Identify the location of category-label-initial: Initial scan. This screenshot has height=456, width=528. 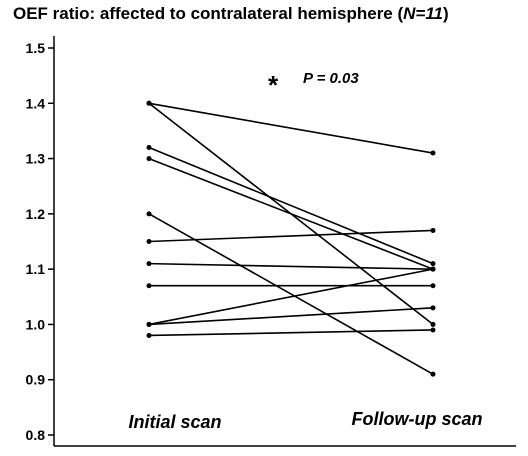
(174, 422).